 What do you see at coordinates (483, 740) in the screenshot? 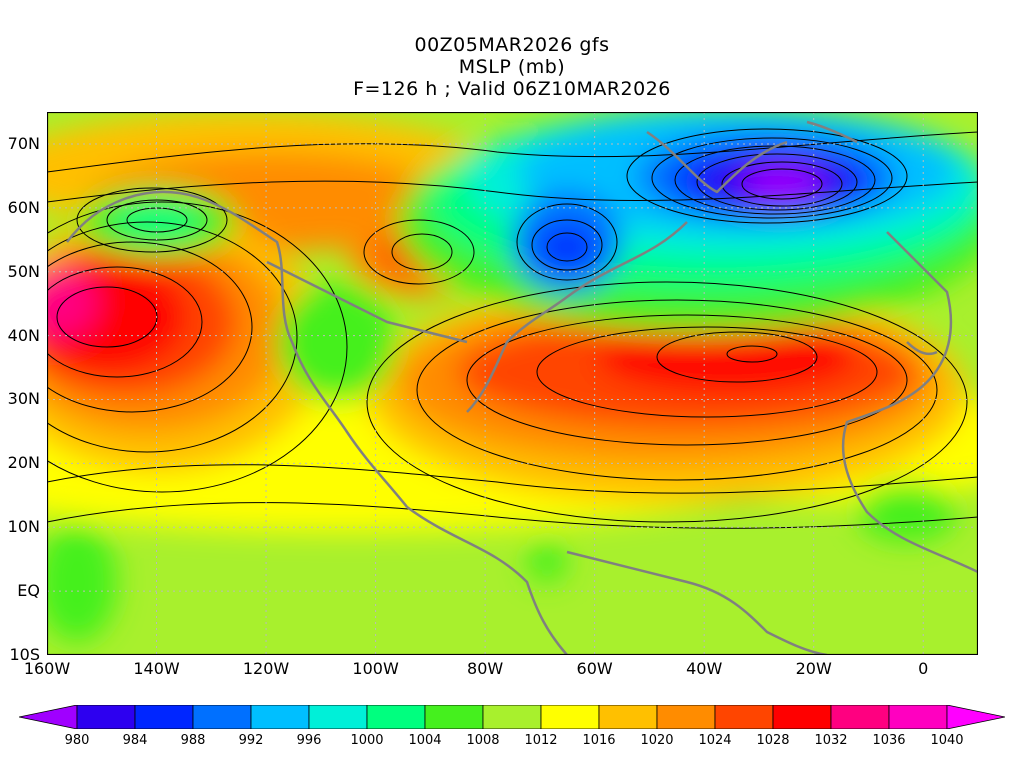
I see `colorbar-level-label: 1008` at bounding box center [483, 740].